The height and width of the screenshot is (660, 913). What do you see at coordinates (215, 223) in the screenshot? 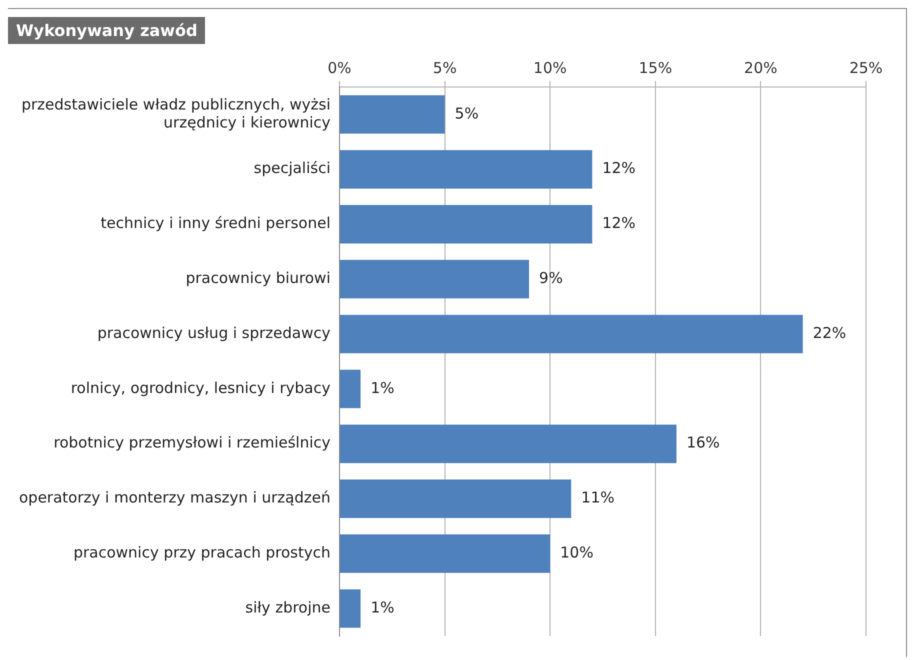
I see `y-tick-label: technicy i inny średni personel` at bounding box center [215, 223].